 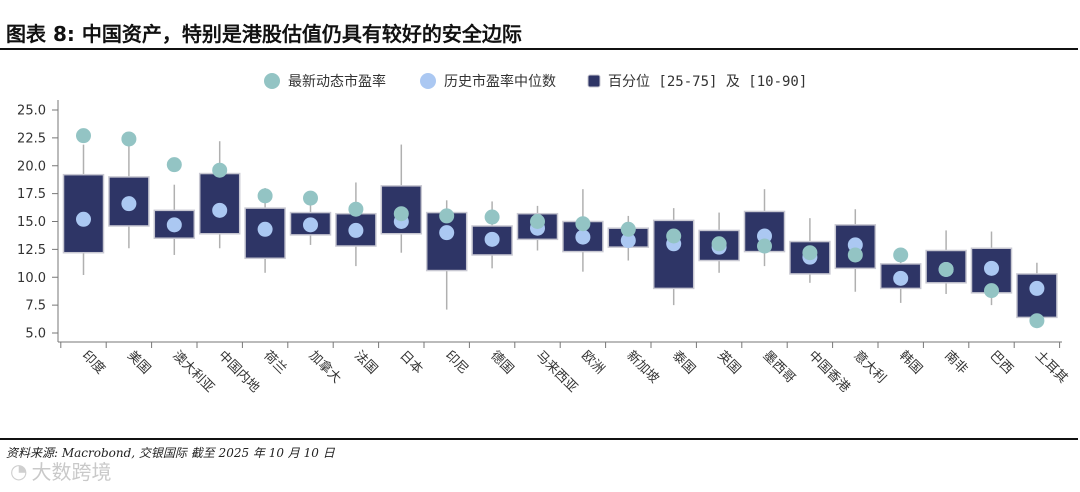 I want to click on category-label: 印尼, so click(x=456, y=362).